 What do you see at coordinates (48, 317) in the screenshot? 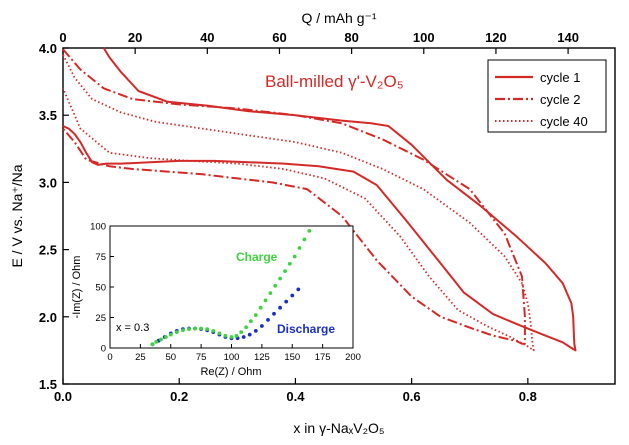
I see `y-tick-label: 2.0` at bounding box center [48, 317].